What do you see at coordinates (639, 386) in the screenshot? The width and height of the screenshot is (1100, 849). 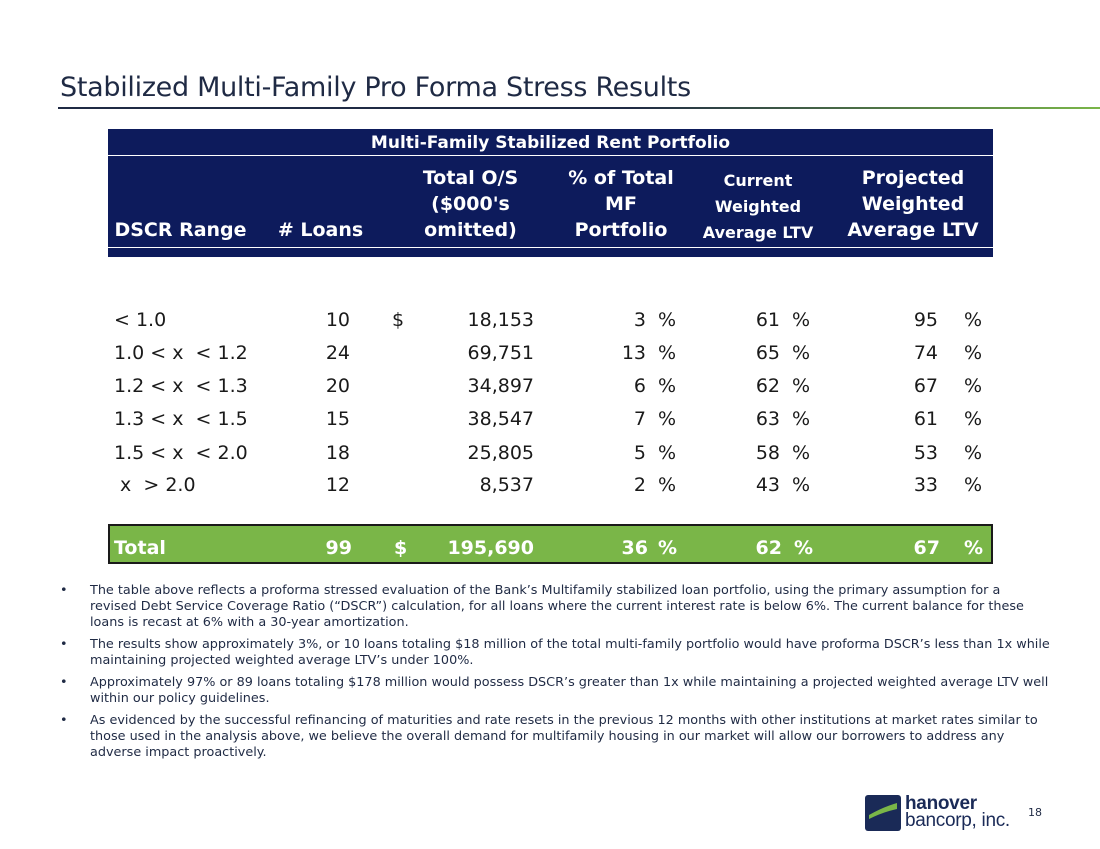 I see `cell-pct: 6` at bounding box center [639, 386].